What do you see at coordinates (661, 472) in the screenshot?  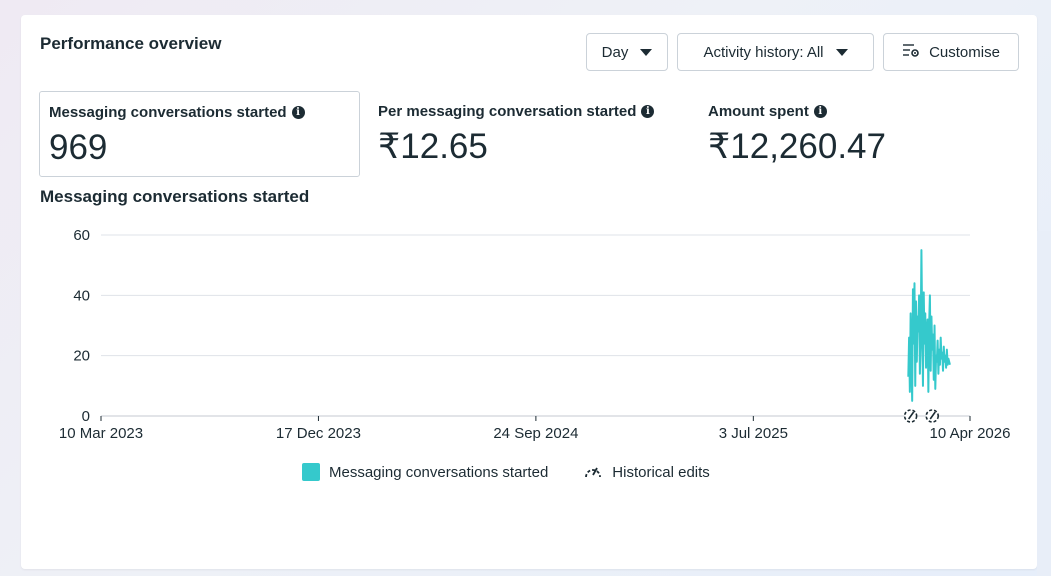 I see `legend-edits-label: Historical edits` at bounding box center [661, 472].